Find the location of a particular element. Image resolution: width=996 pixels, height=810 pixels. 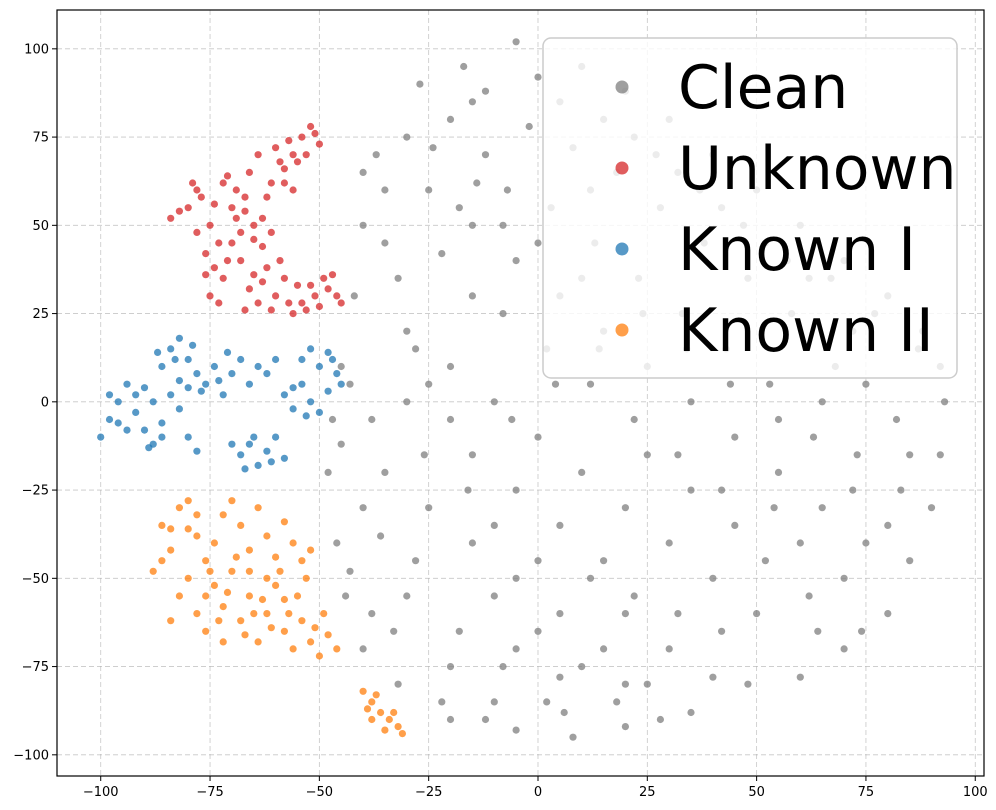

y-tick-label: 0 is located at coordinates (45, 402).